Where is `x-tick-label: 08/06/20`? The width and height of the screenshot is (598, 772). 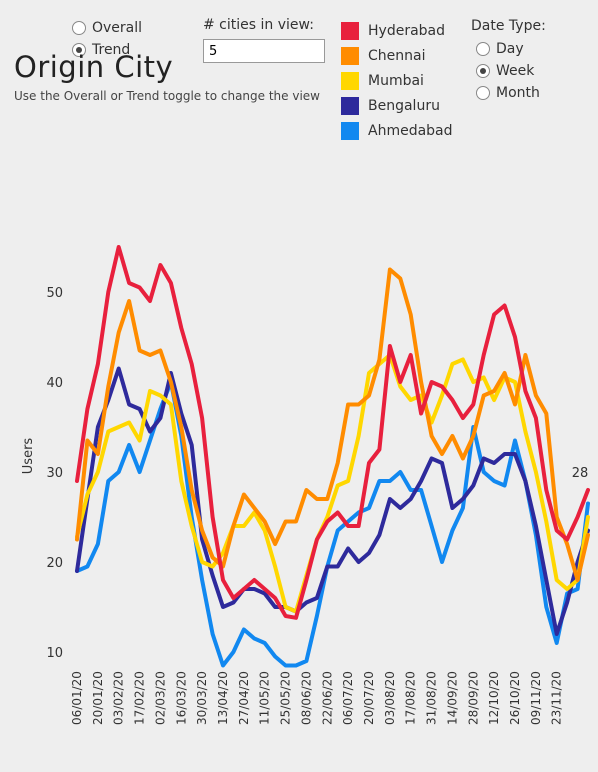
x-tick-label: 08/06/20 is located at coordinates (306, 698).